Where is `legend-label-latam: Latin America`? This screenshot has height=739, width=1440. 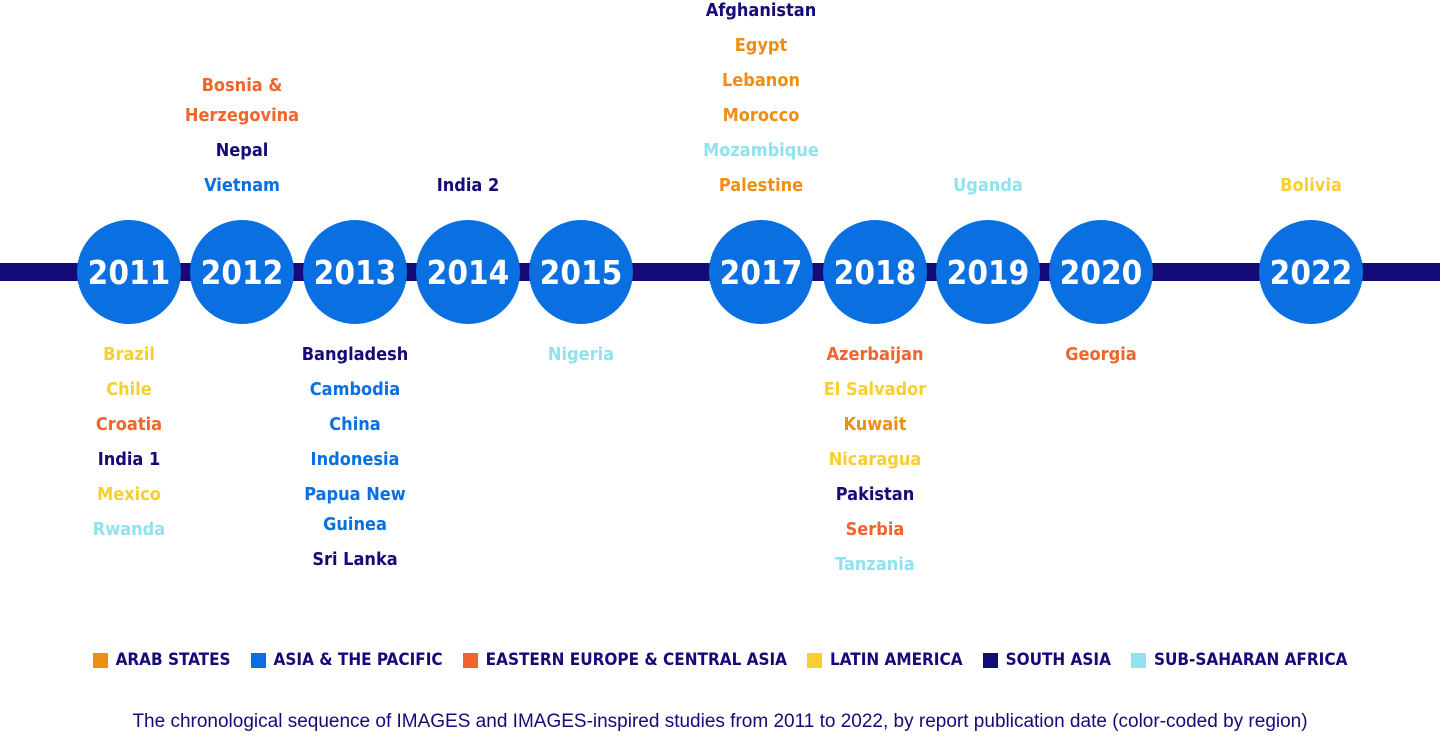
legend-label-latam: Latin America is located at coordinates (896, 660).